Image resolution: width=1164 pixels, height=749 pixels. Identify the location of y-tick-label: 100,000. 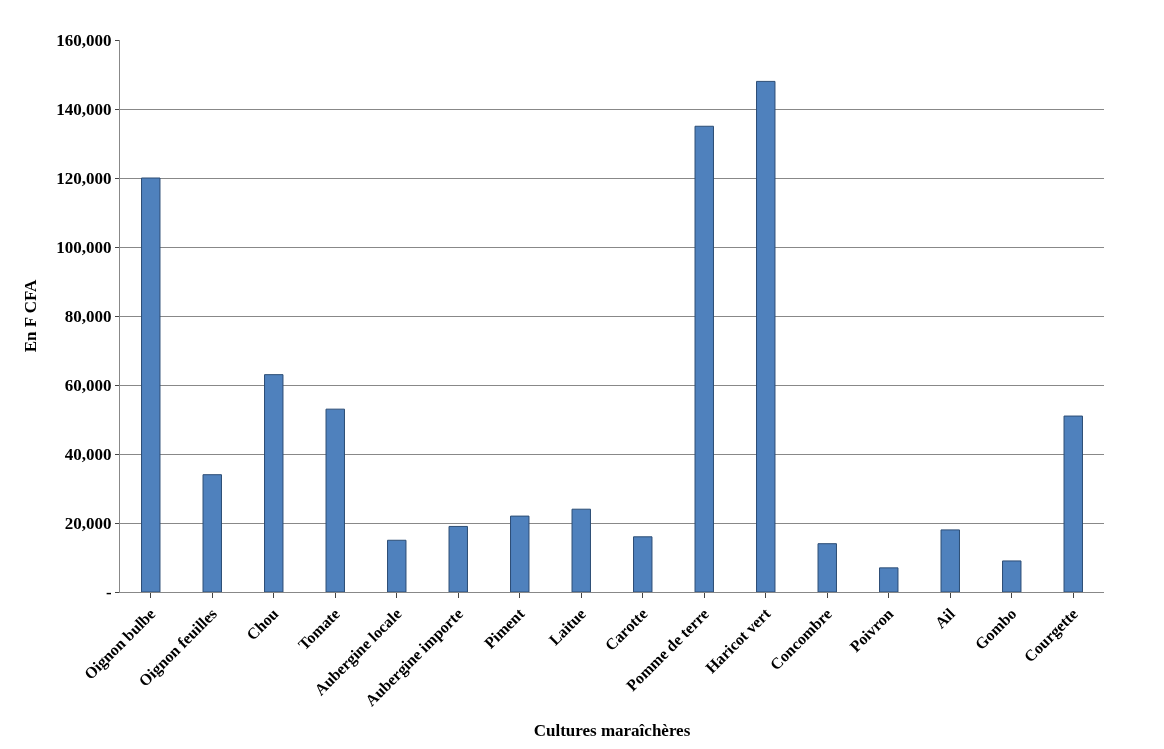
(84, 247).